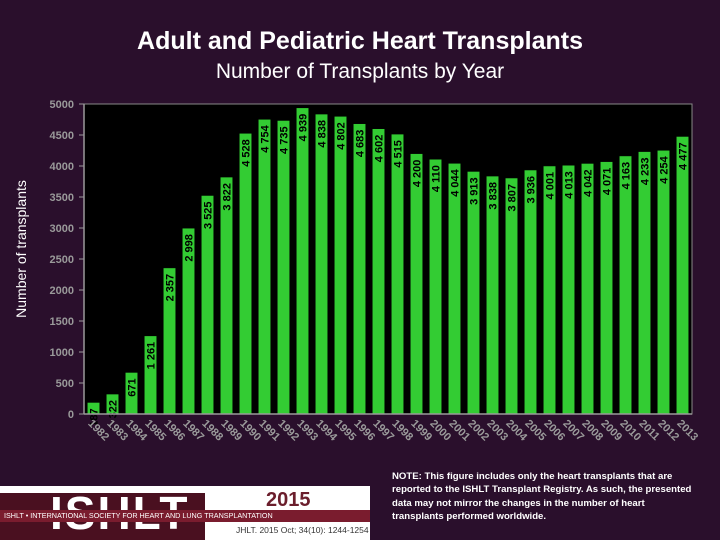  What do you see at coordinates (646, 172) in the screenshot?
I see `bar-value-label: 4 233` at bounding box center [646, 172].